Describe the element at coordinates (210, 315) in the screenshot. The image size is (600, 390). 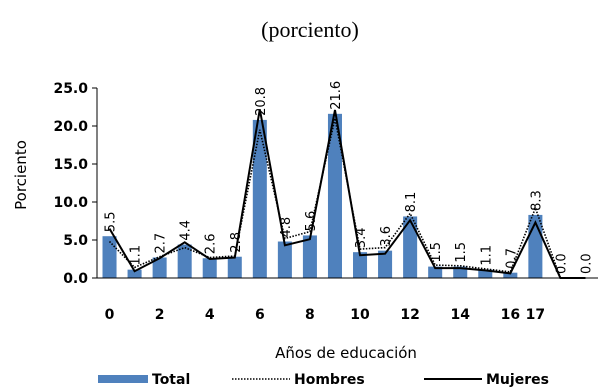
I see `x-tick-label: 4` at that location.